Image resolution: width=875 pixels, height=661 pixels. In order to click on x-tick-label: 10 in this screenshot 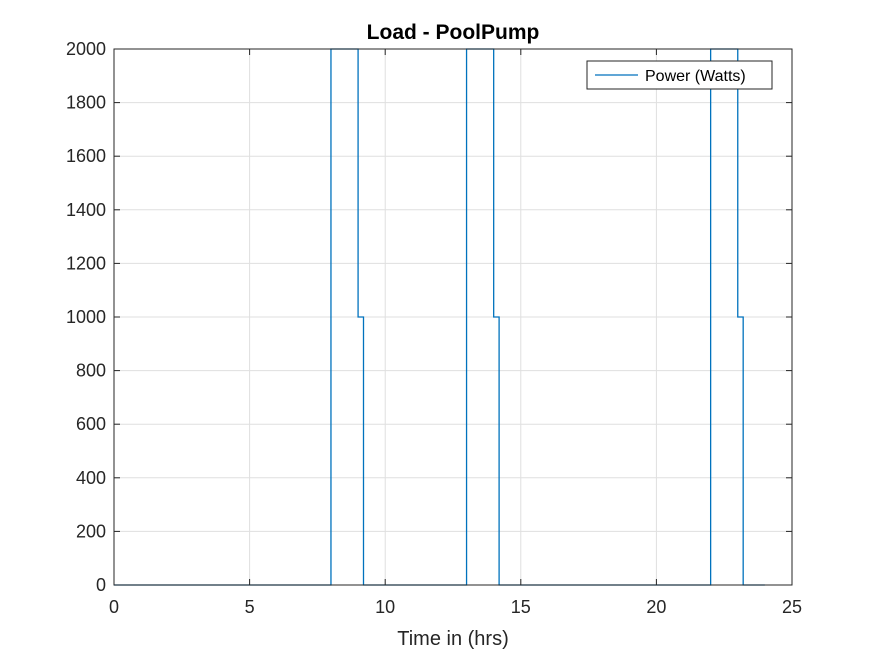, I will do `click(385, 607)`.